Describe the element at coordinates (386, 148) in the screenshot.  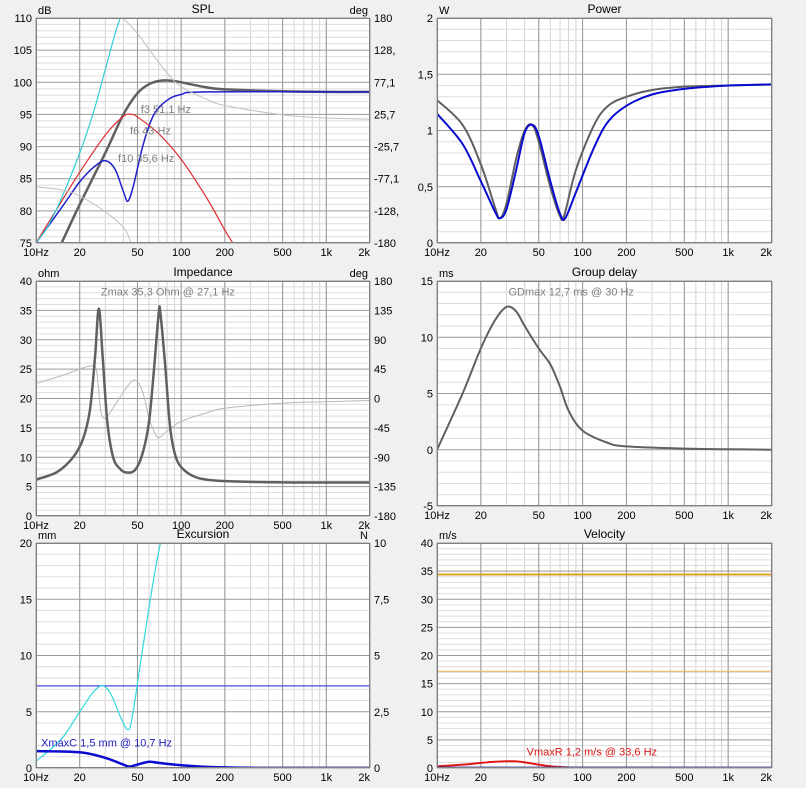
I see `y2-tick-label: -25,7` at that location.